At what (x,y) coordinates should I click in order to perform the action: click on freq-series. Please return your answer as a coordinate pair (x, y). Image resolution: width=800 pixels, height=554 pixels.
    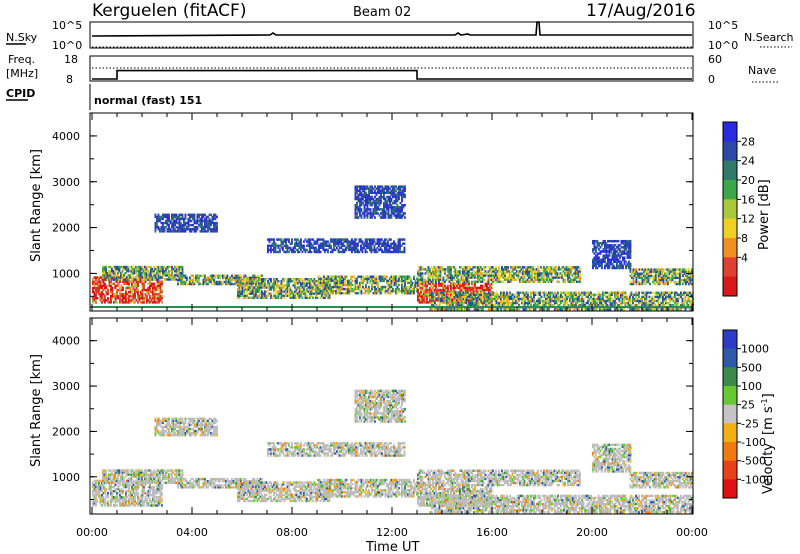
    Looking at the image, I should click on (392, 74).